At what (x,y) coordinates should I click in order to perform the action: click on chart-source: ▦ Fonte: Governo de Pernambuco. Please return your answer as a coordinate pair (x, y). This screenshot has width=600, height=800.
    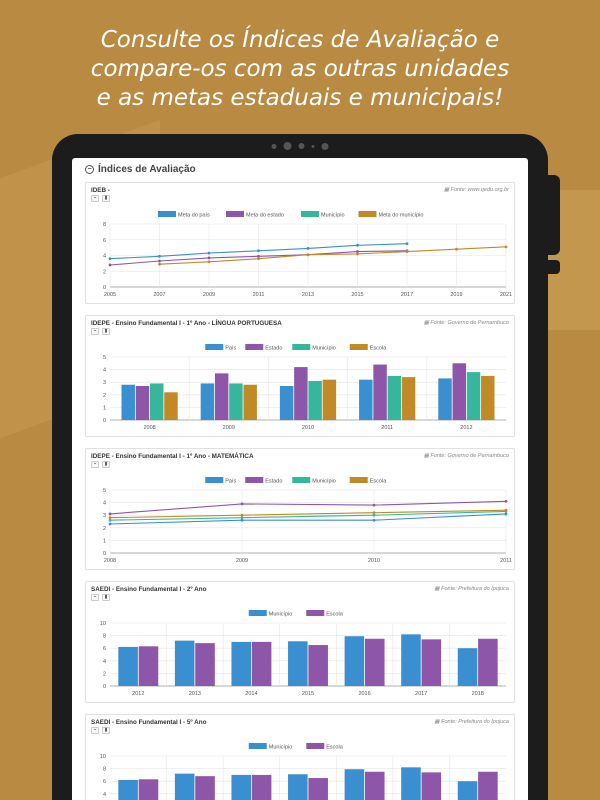
    Looking at the image, I should click on (466, 456).